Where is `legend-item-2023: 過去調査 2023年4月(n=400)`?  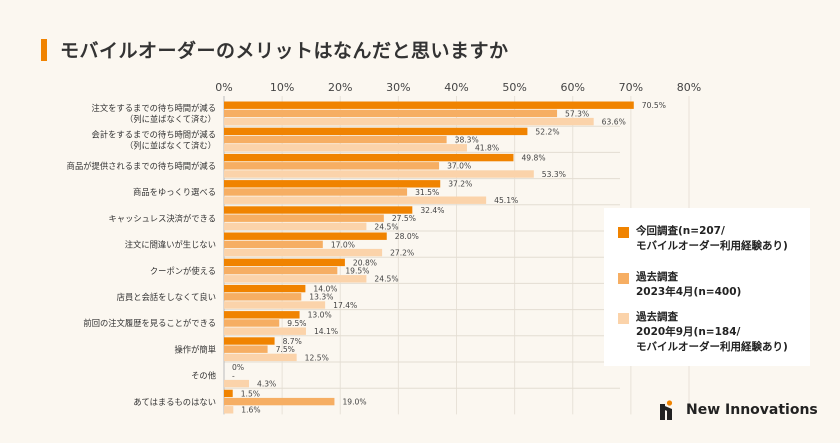 legend-item-2023: 過去調査 2023年4月(n=400) is located at coordinates (679, 285).